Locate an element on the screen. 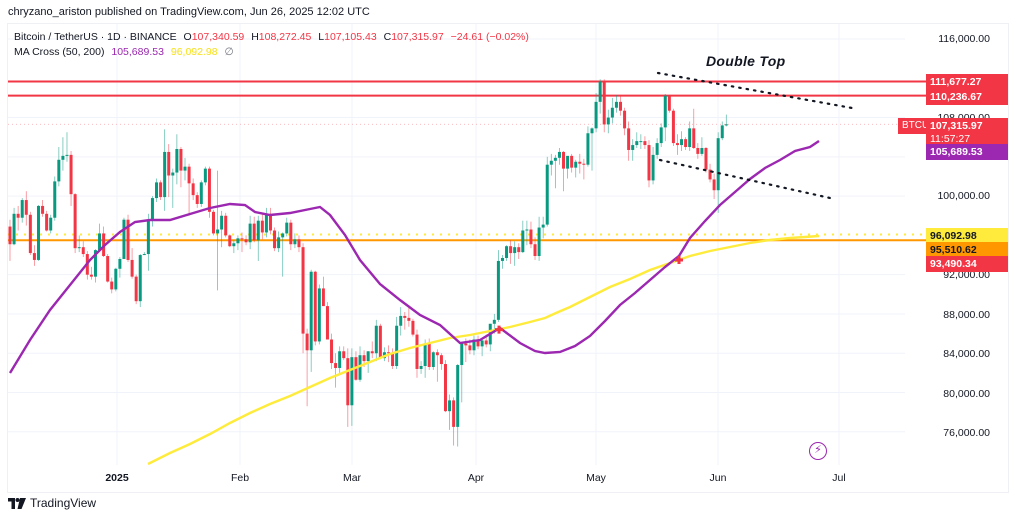  death-cross-icon is located at coordinates (499, 329).